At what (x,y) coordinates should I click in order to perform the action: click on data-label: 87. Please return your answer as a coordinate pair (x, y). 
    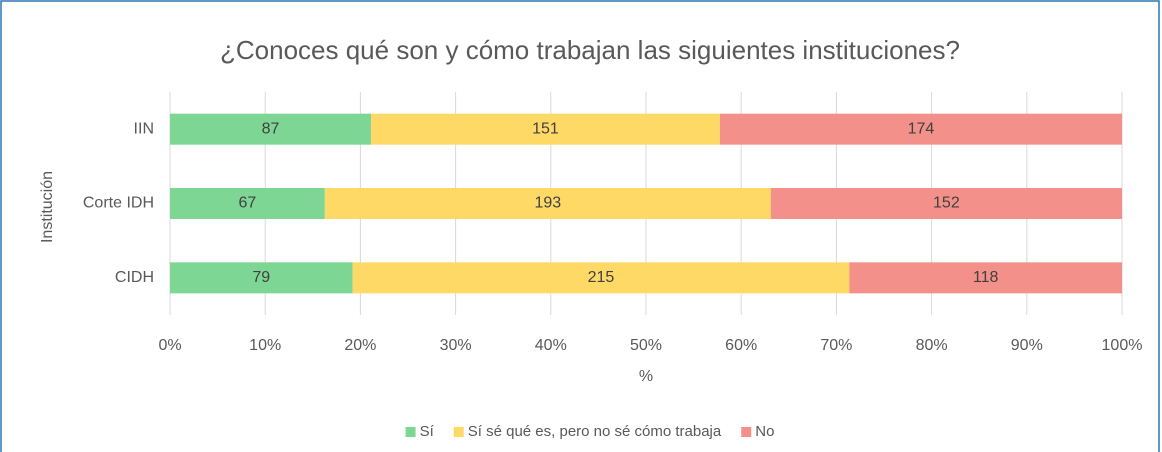
    Looking at the image, I should click on (271, 128).